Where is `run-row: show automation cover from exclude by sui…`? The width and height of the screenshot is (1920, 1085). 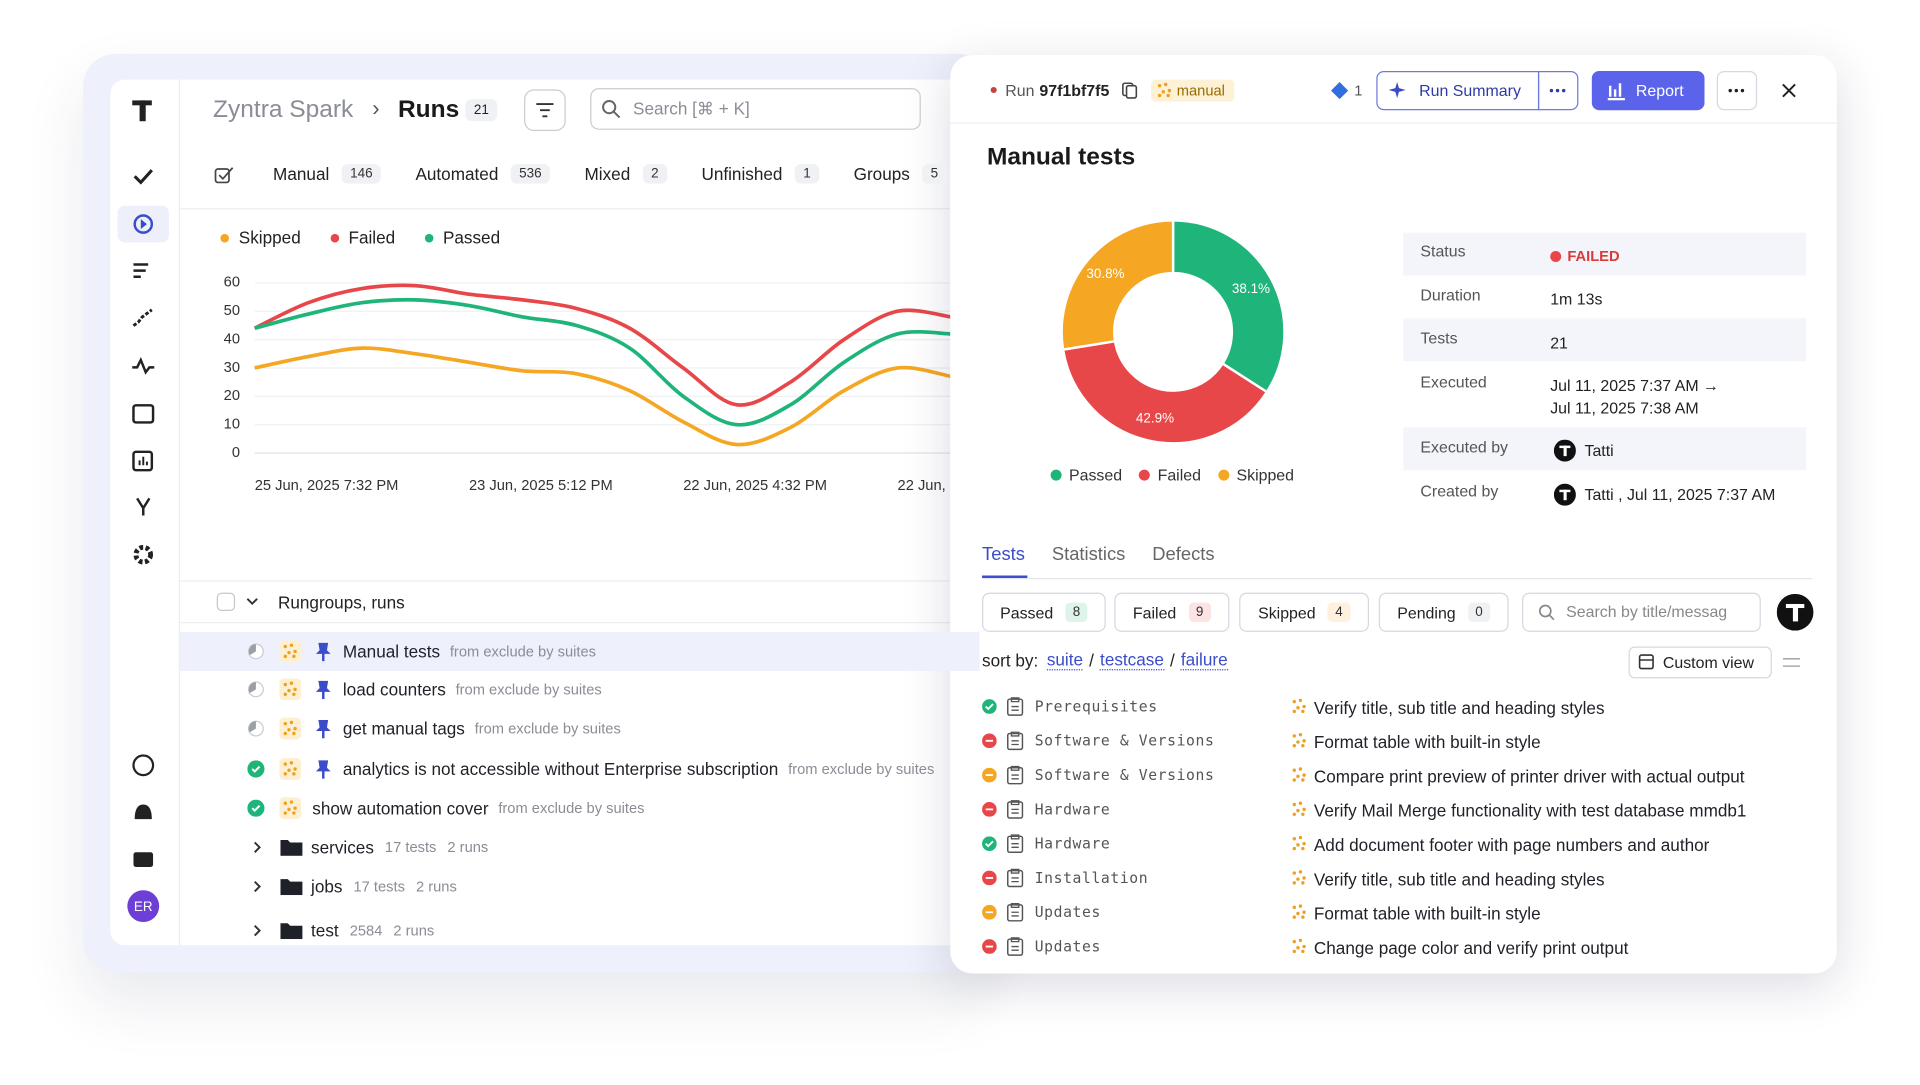 run-row: show automation cover from exclude by sui… is located at coordinates (478, 808).